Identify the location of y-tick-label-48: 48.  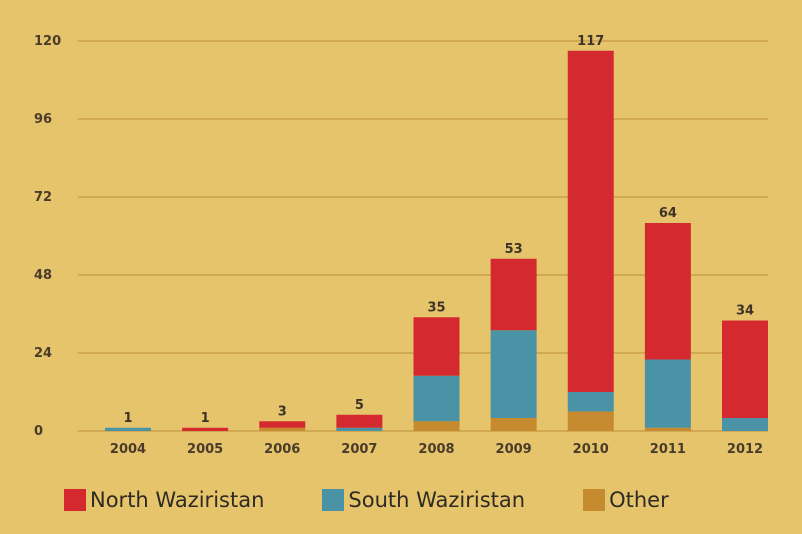
(43, 275).